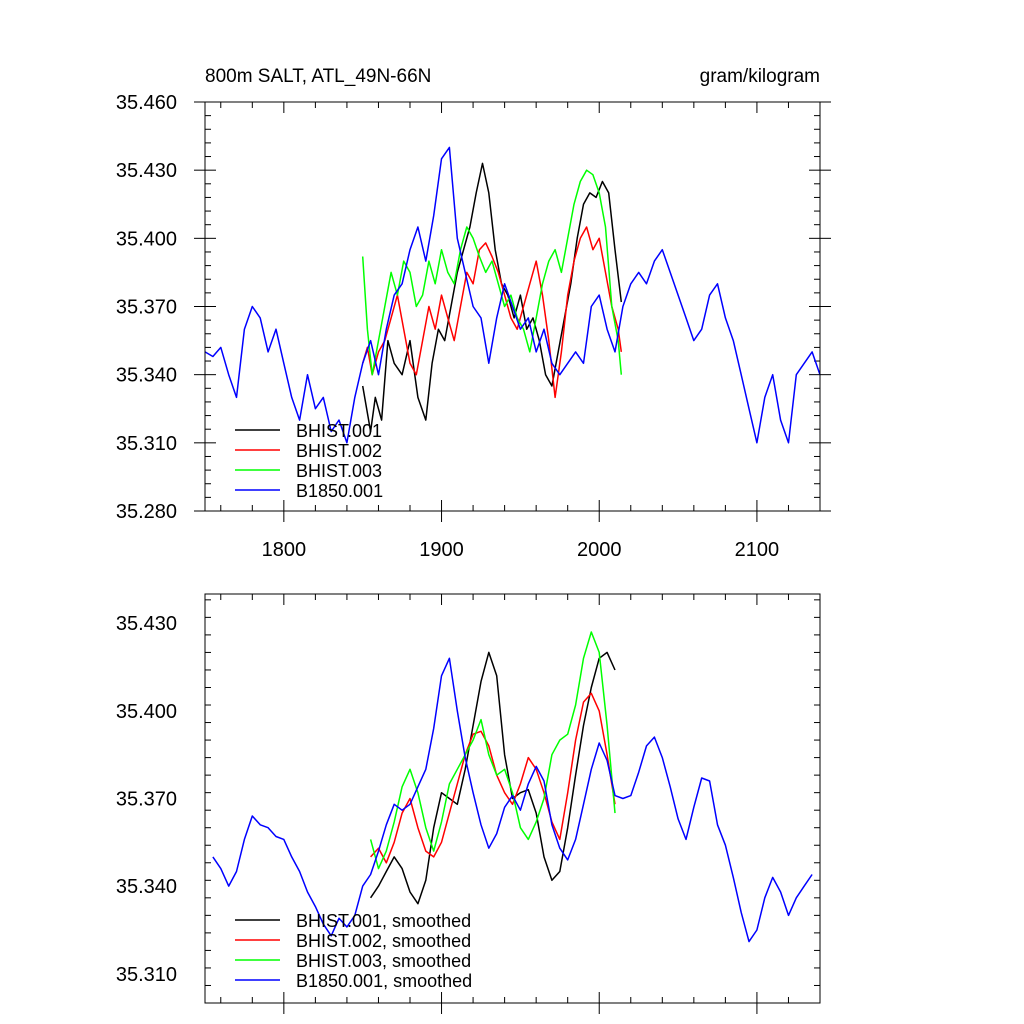 This screenshot has width=1024, height=1024. Describe the element at coordinates (384, 981) in the screenshot. I see `legend-label: B1850.001, smoothed` at that location.